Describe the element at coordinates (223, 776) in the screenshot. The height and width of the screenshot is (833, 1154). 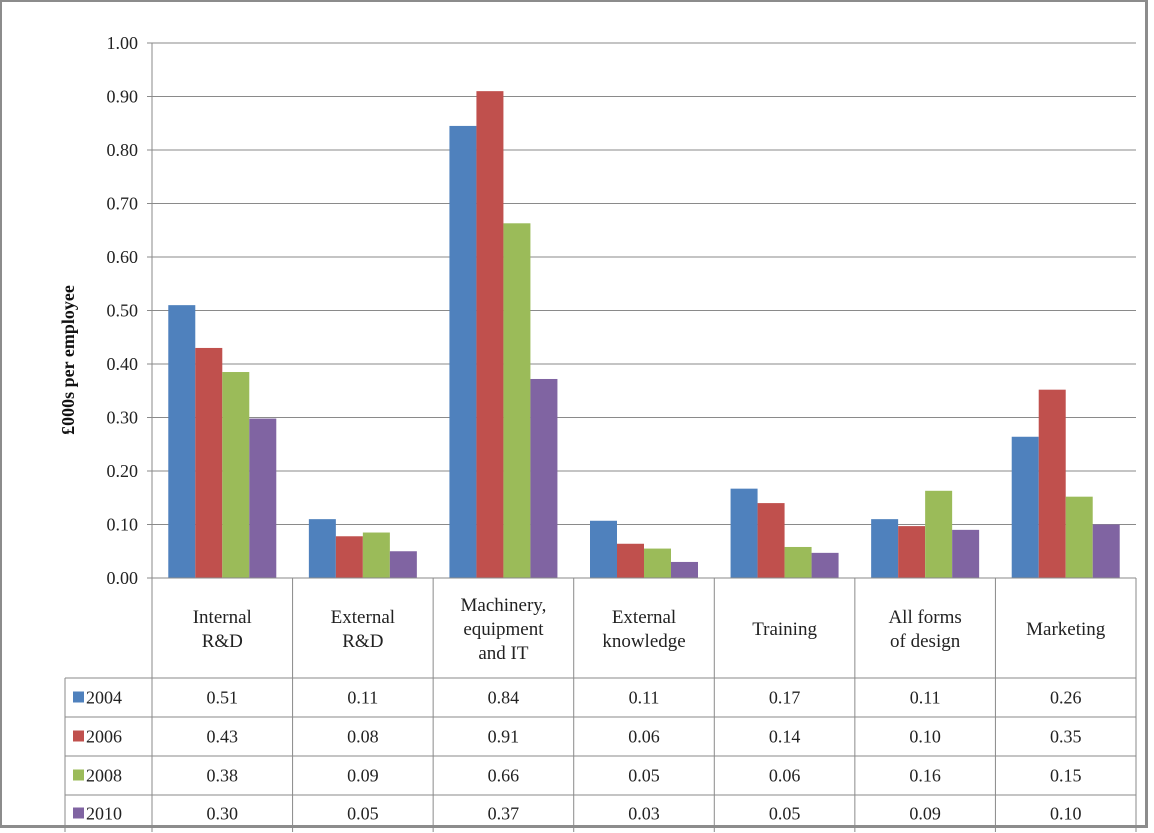
I see `data-label: 0.38` at that location.